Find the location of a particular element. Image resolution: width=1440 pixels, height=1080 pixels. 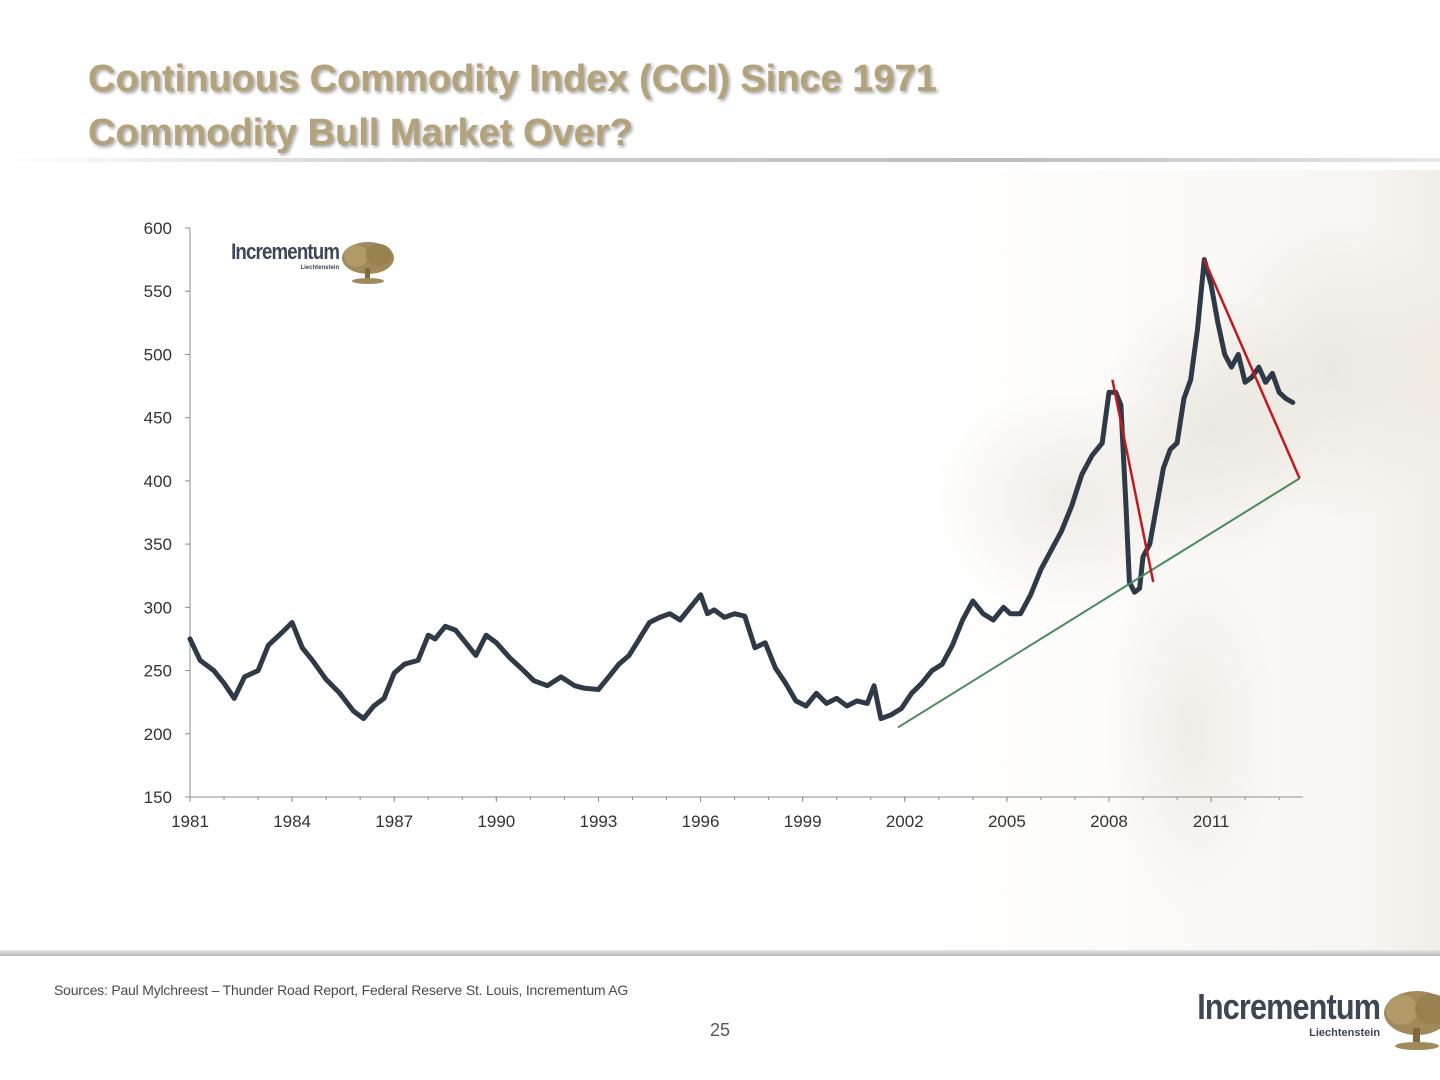

x-tick-label: 2002 is located at coordinates (905, 821).